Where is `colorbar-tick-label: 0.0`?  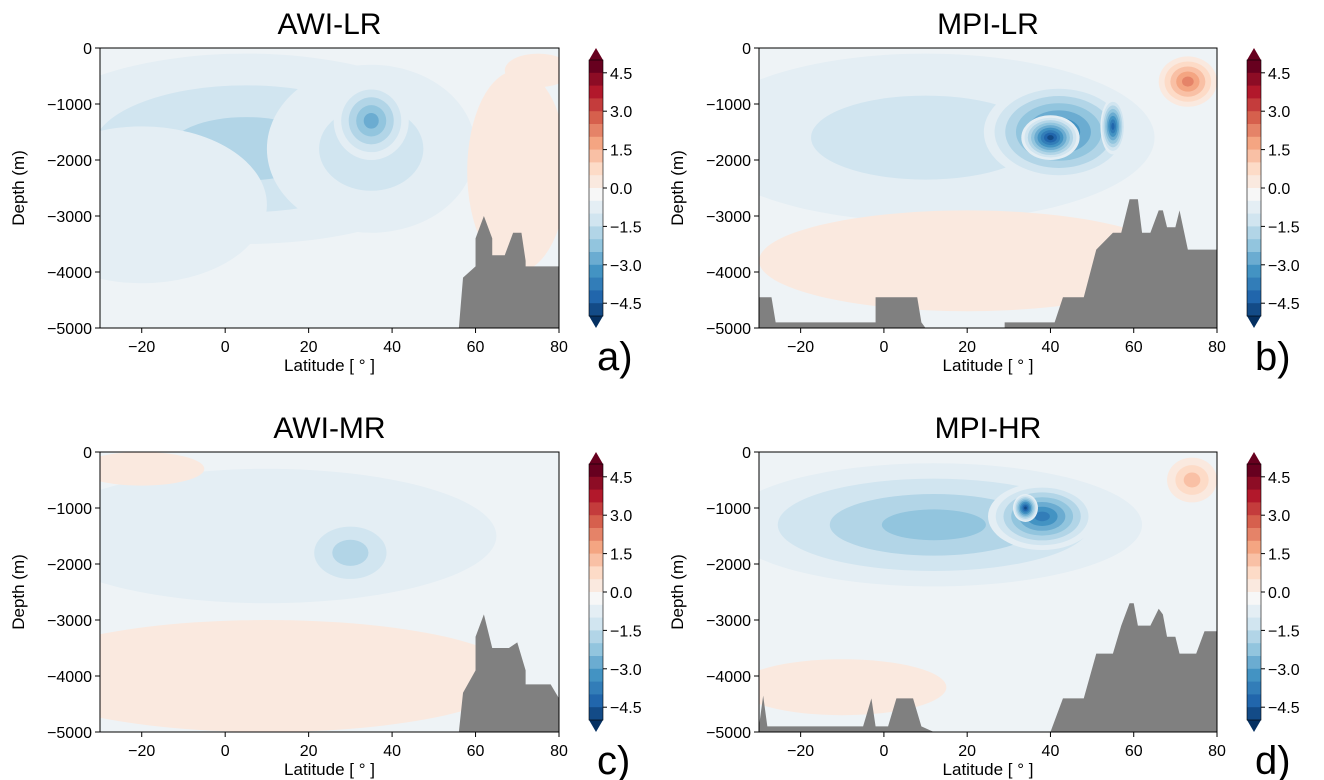 colorbar-tick-label: 0.0 is located at coordinates (621, 189).